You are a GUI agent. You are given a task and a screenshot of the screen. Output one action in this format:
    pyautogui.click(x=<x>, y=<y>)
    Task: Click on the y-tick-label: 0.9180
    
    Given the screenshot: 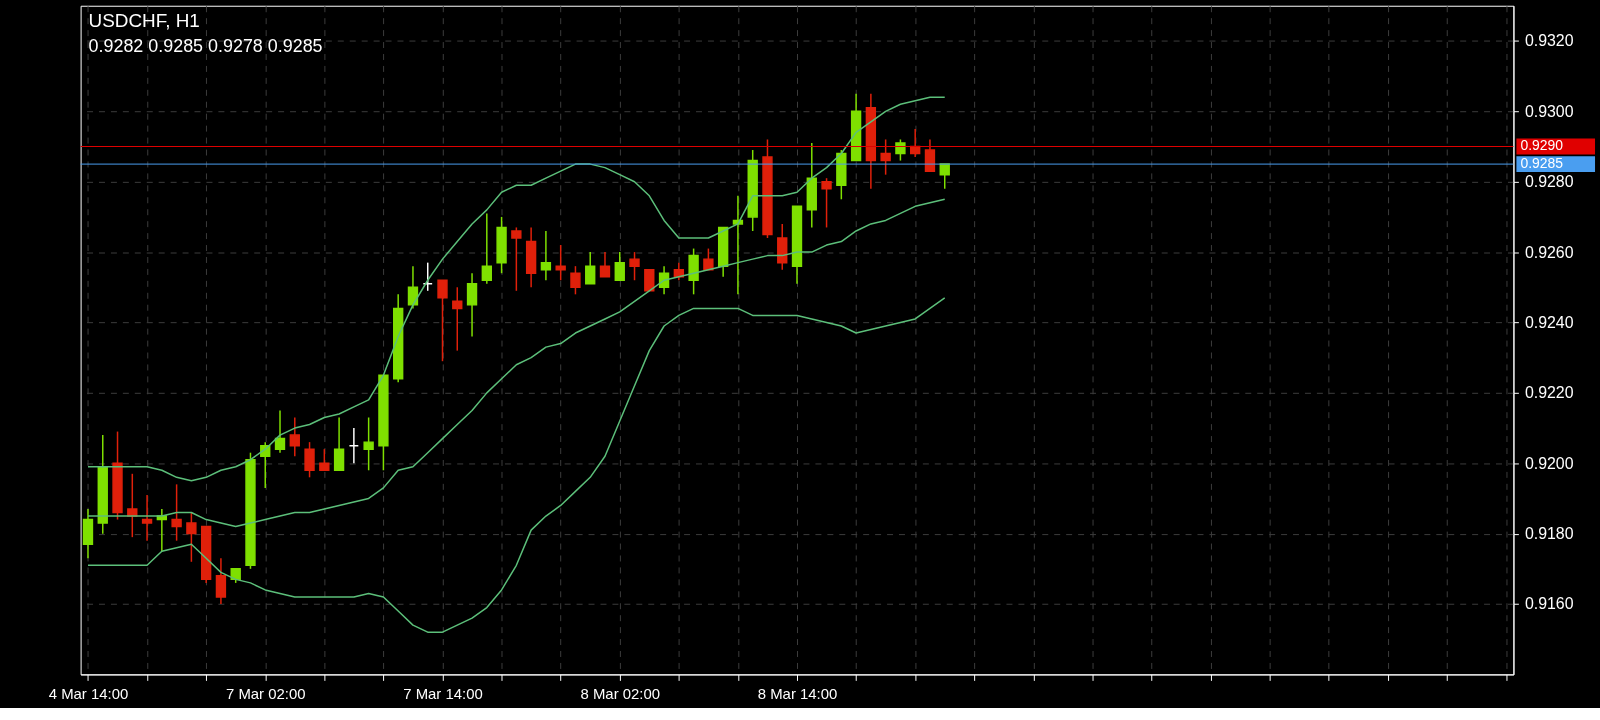 What is the action you would take?
    pyautogui.click(x=1549, y=534)
    